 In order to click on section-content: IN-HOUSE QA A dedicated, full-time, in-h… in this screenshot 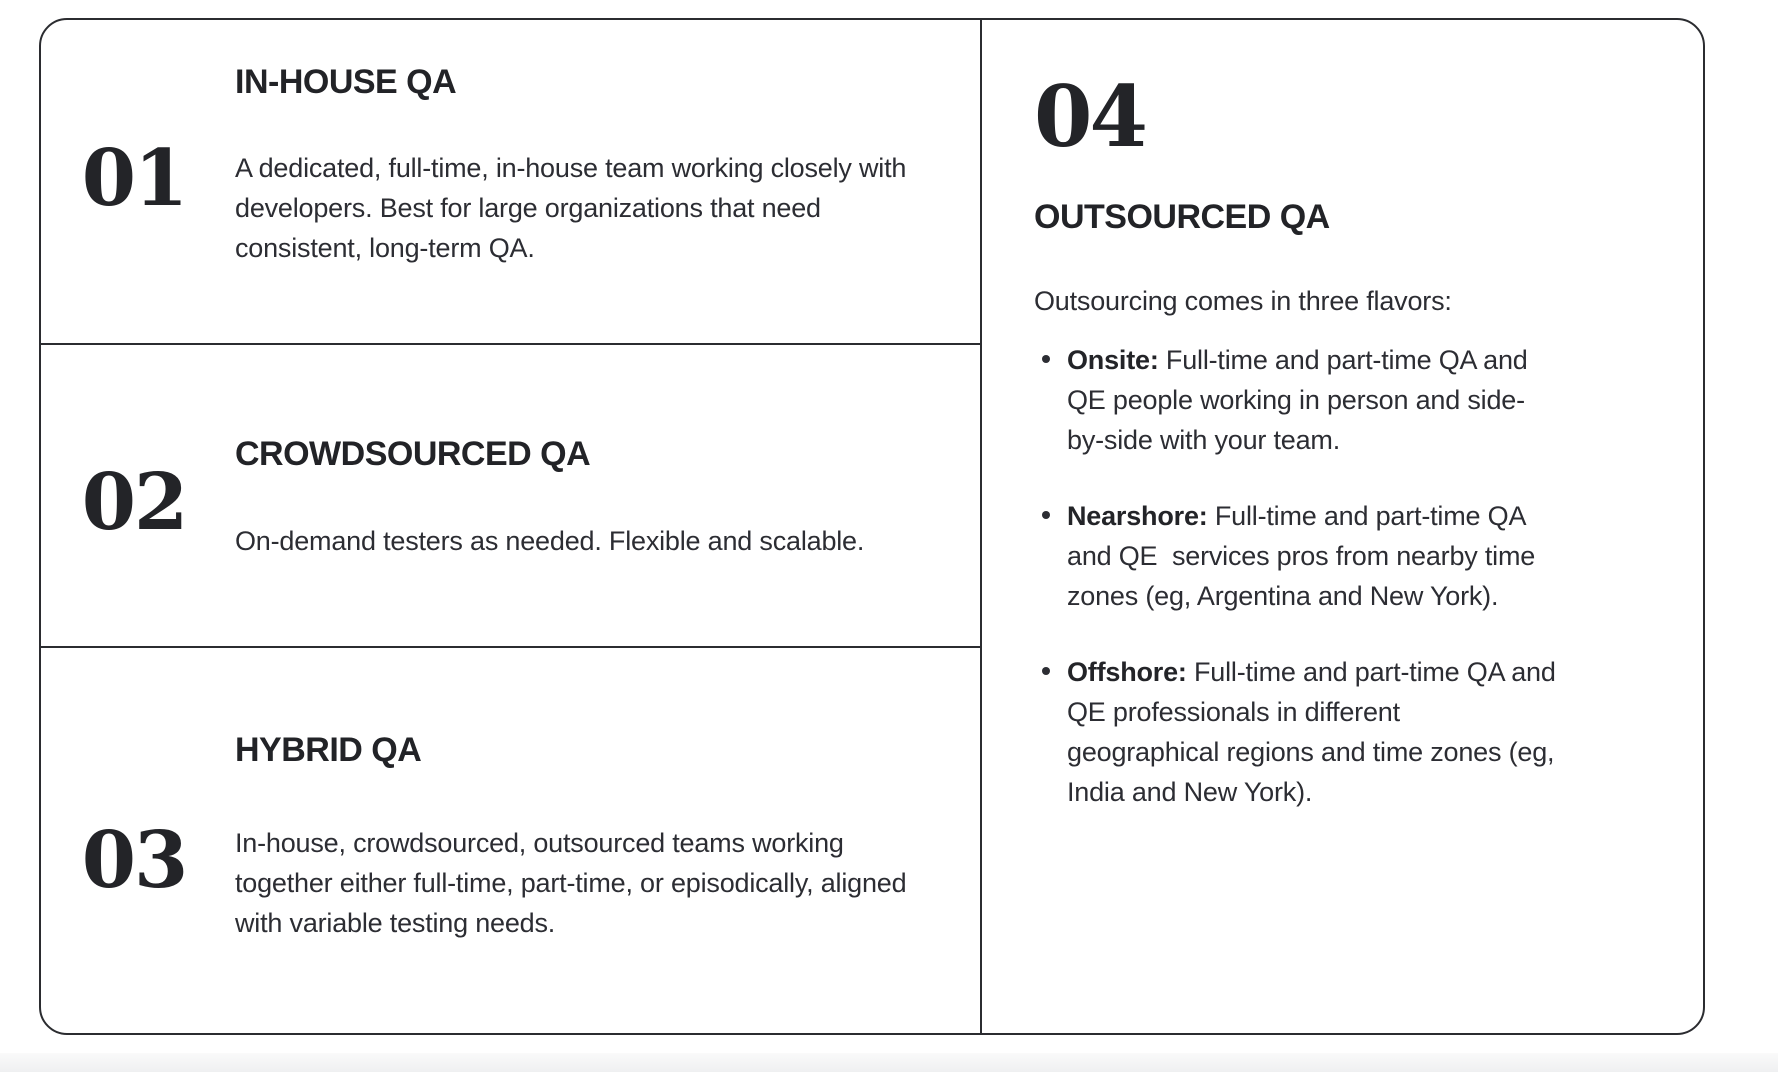, I will do `click(571, 164)`.